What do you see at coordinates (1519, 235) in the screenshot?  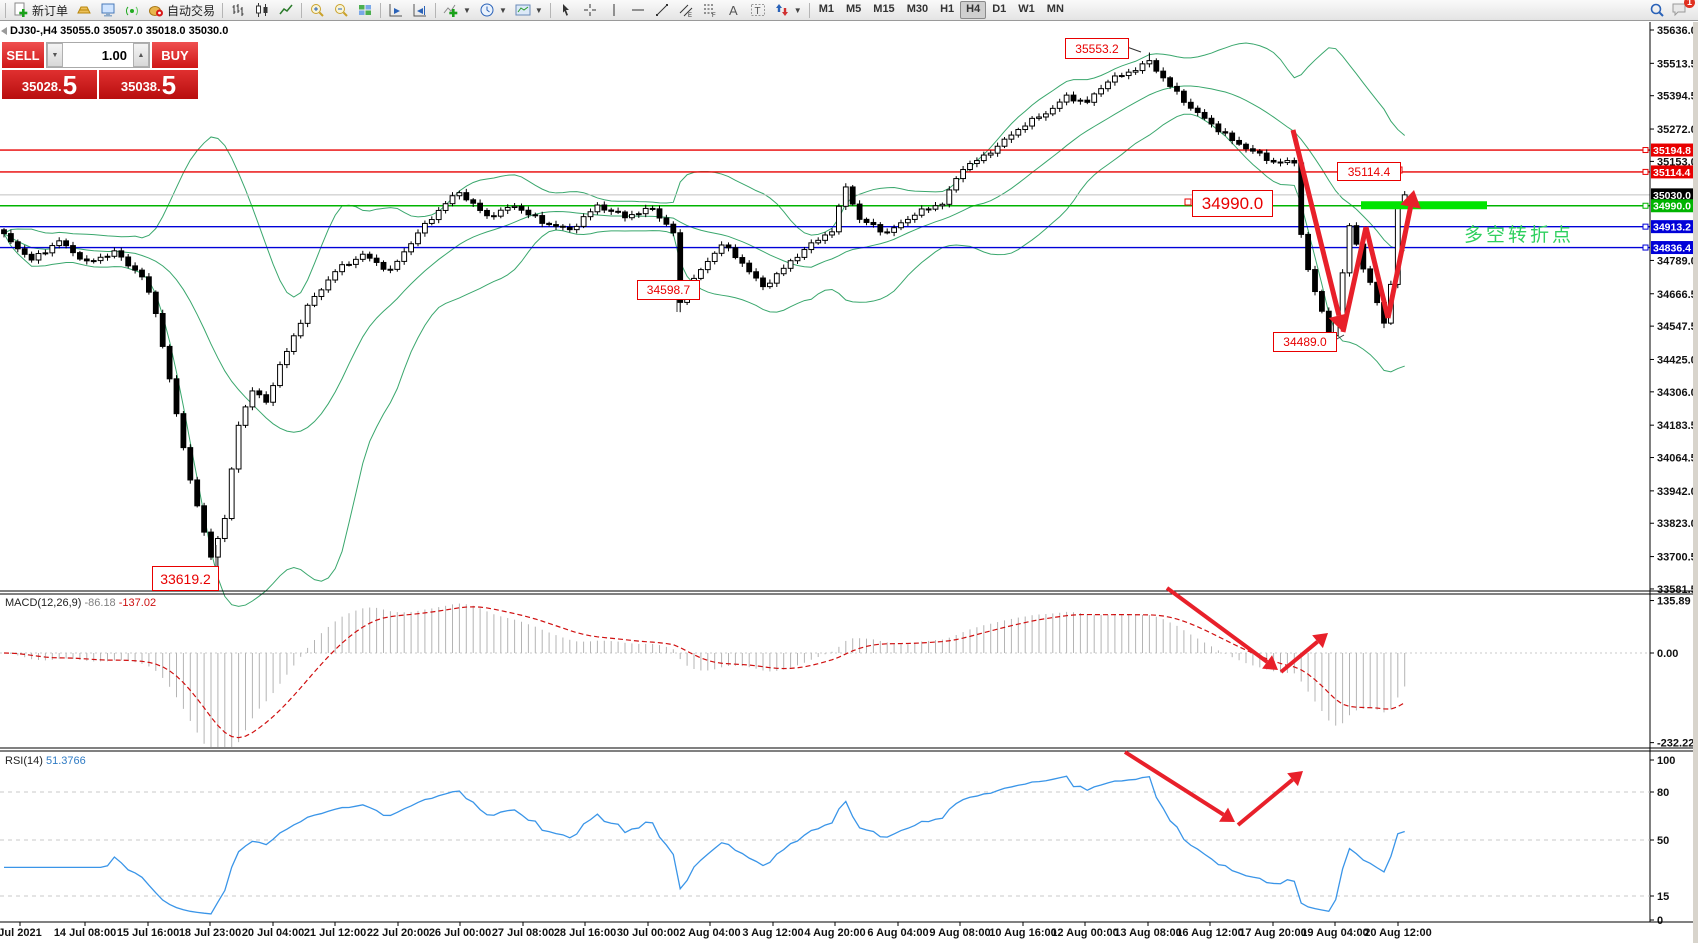 I see `turning-point-text: 多空转折点` at bounding box center [1519, 235].